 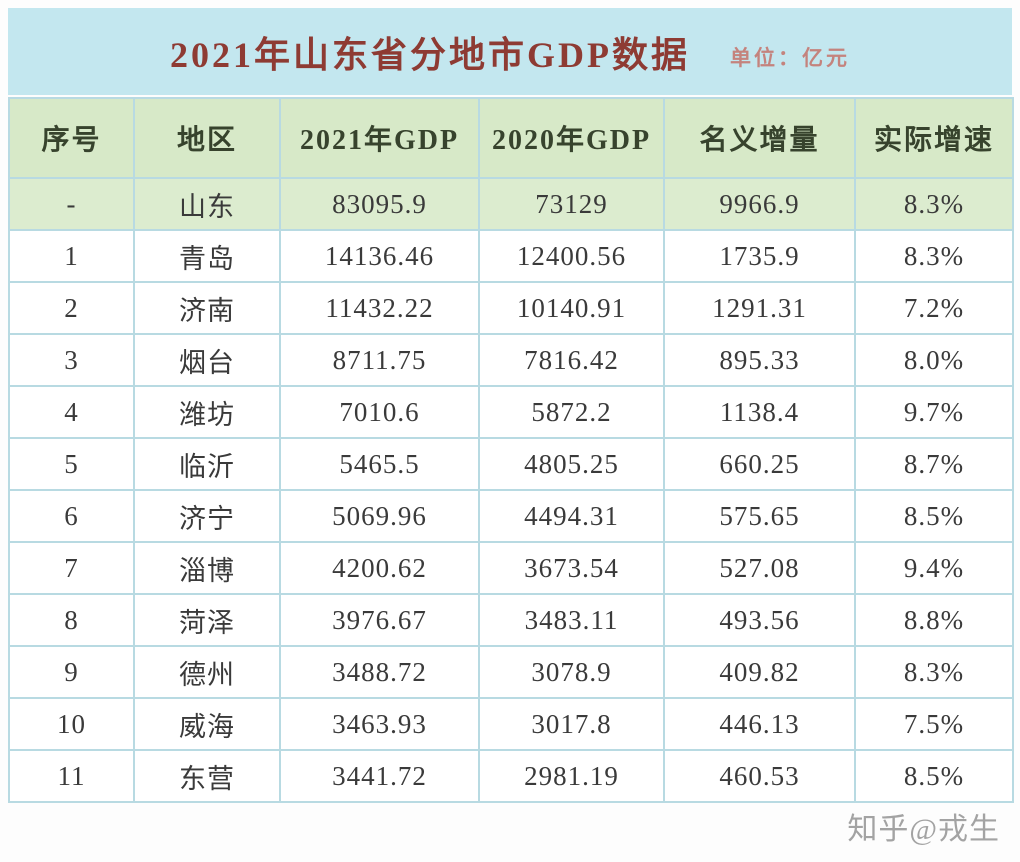 What do you see at coordinates (71, 308) in the screenshot?
I see `table-cell: 2` at bounding box center [71, 308].